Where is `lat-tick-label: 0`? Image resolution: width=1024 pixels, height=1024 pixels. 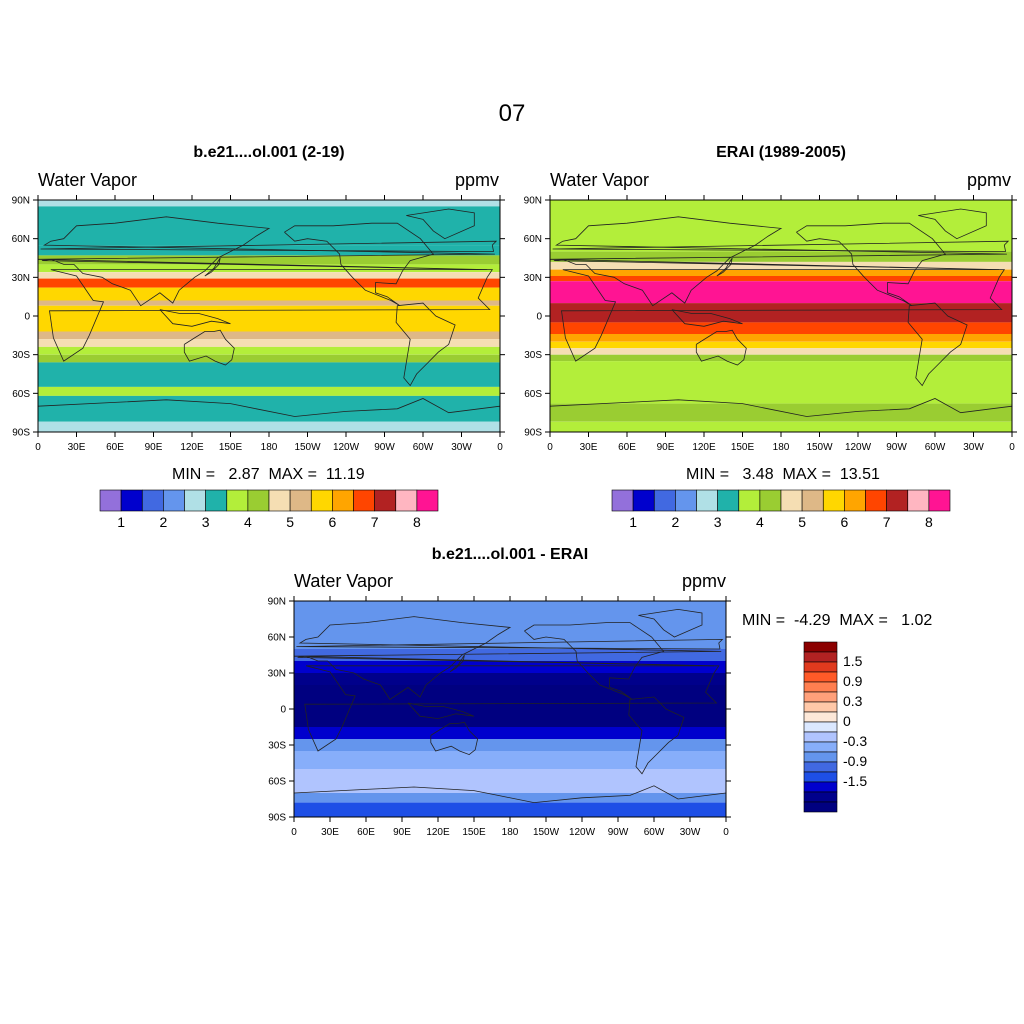 lat-tick-label: 0 is located at coordinates (539, 317).